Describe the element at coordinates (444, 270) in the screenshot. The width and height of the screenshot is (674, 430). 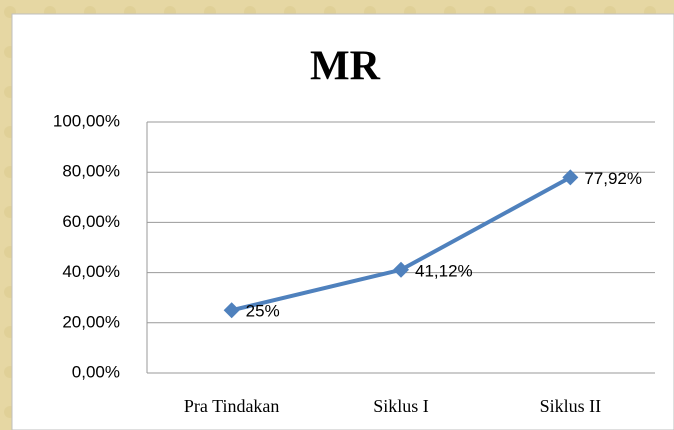
I see `data-label: 41,12%` at that location.